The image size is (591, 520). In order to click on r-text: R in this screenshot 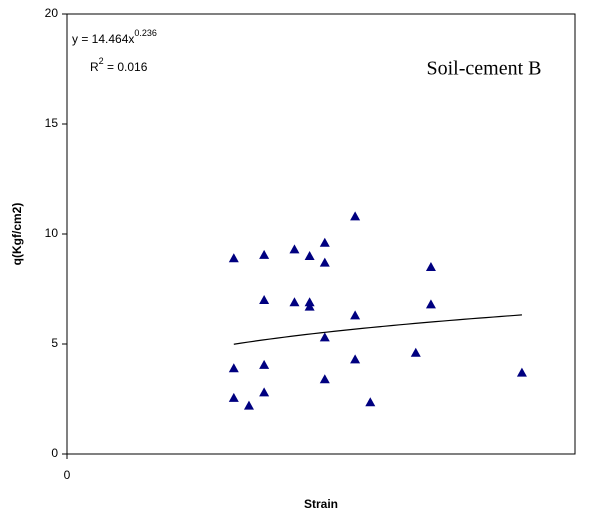, I will do `click(94, 67)`.